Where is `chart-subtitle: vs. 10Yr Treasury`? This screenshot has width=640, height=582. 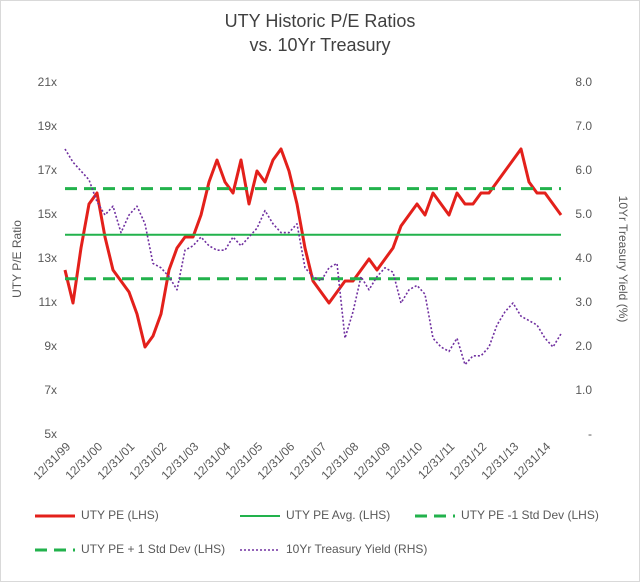
chart-subtitle: vs. 10Yr Treasury is located at coordinates (319, 45).